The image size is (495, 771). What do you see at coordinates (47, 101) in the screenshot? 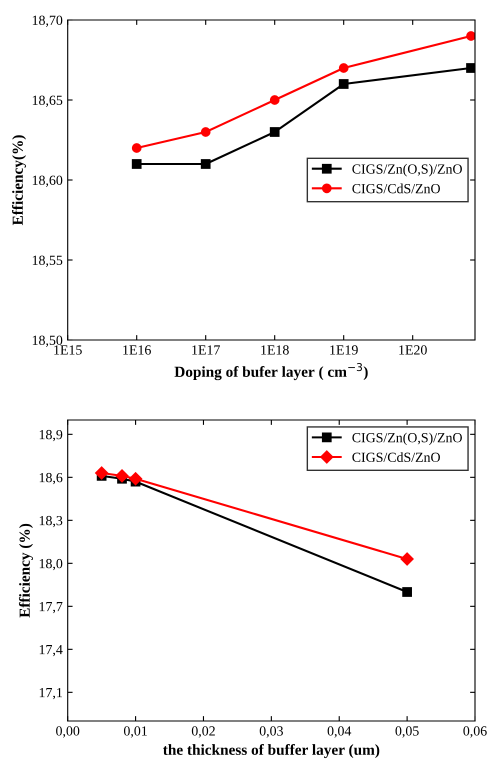
I see `y-tick-label: 18,65` at bounding box center [47, 101].